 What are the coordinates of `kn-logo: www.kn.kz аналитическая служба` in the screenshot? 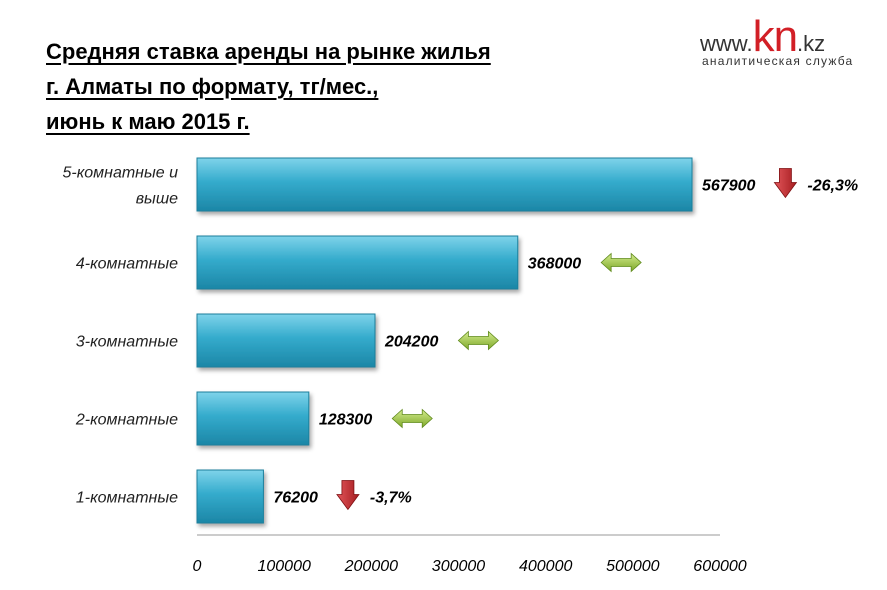 It's located at (790, 41).